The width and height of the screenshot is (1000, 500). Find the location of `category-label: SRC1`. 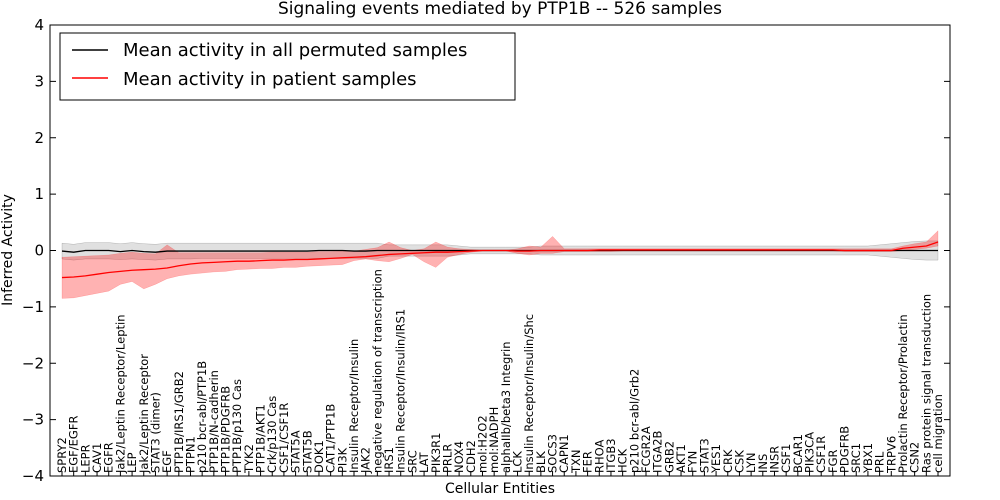

category-label: SRC1 is located at coordinates (856, 458).